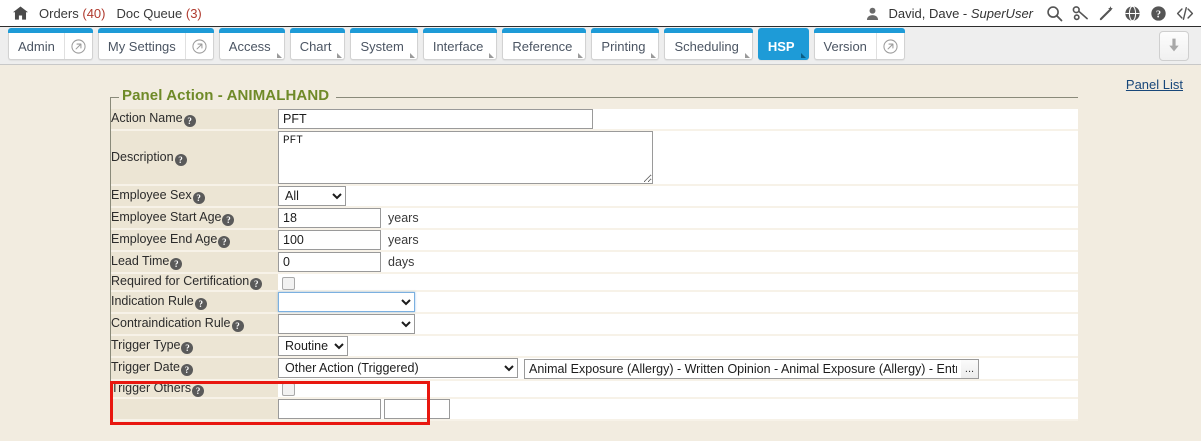 This screenshot has height=441, width=1201. Describe the element at coordinates (1080, 13) in the screenshot. I see `link-icon` at that location.